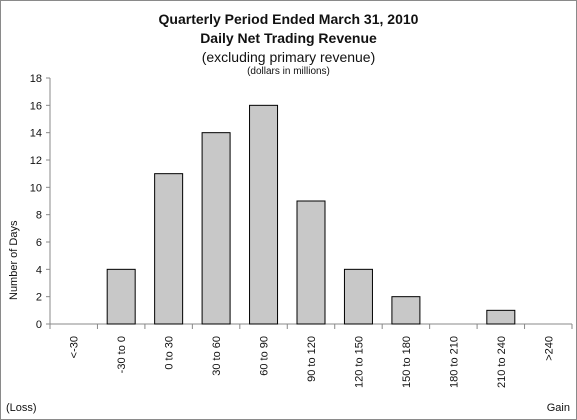 This screenshot has height=420, width=577. Describe the element at coordinates (288, 19) in the screenshot. I see `chart-title-line1: Quarterly Period Ended March 31, 2010` at that location.